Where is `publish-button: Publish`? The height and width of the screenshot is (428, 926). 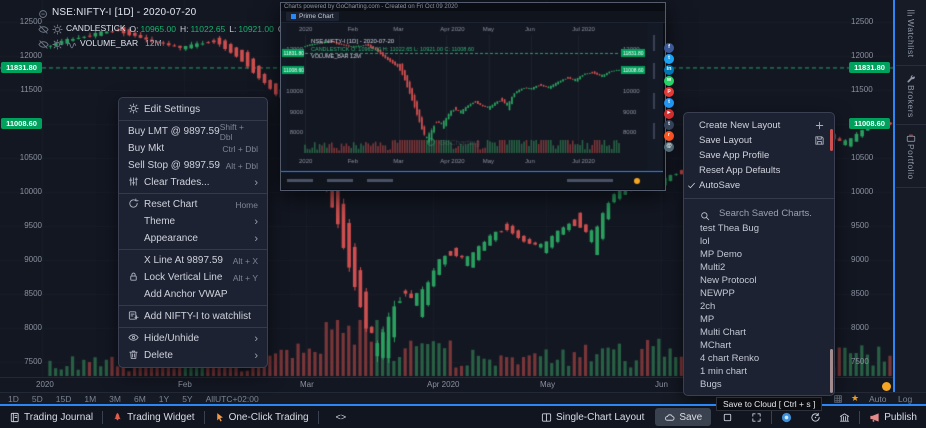
publish-button: Publish is located at coordinates (893, 417).